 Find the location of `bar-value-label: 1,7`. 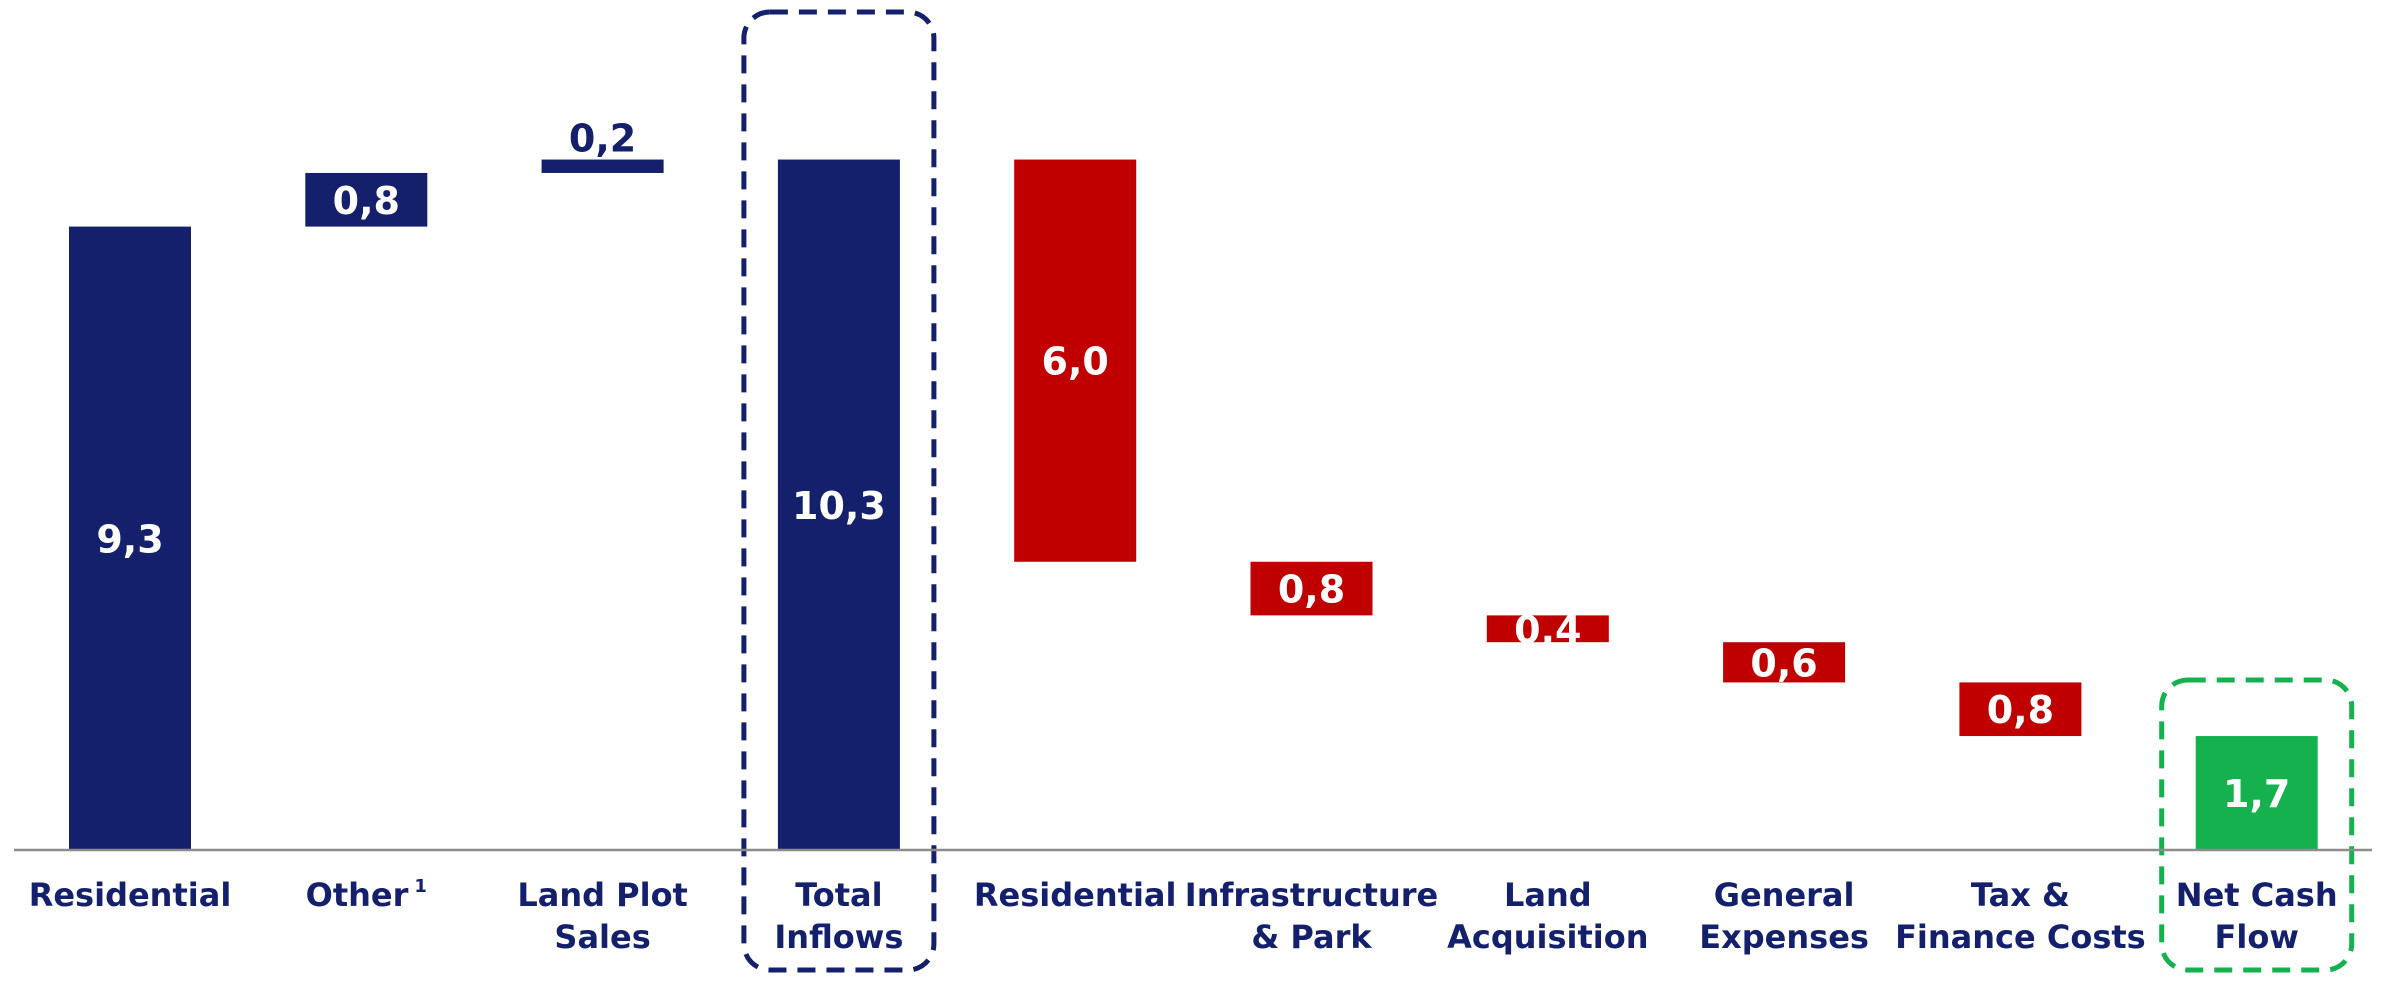

bar-value-label: 1,7 is located at coordinates (2256, 794).